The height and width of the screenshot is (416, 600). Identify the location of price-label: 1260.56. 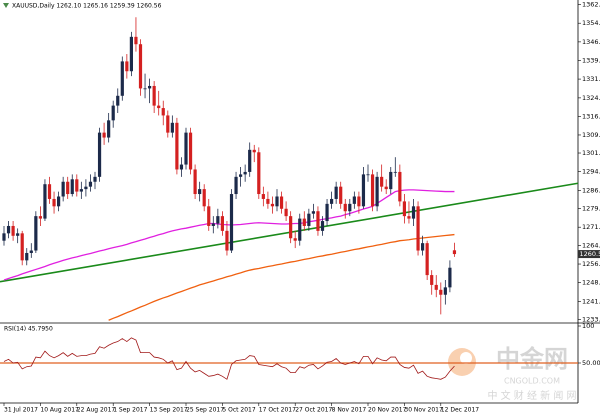
(590, 254).